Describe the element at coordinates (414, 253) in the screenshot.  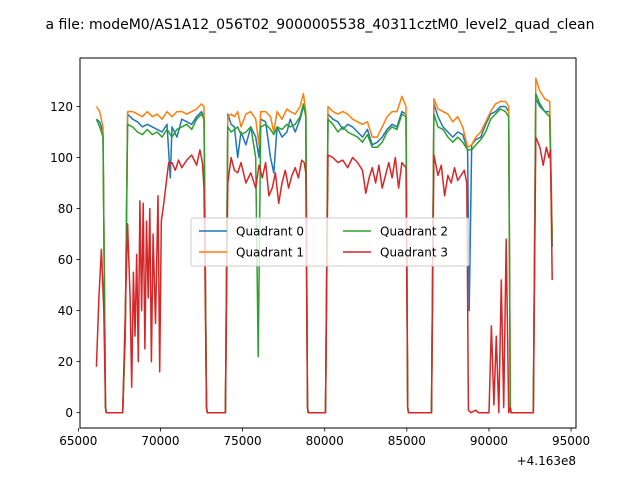
I see `legend-label: Quadrant 3` at that location.